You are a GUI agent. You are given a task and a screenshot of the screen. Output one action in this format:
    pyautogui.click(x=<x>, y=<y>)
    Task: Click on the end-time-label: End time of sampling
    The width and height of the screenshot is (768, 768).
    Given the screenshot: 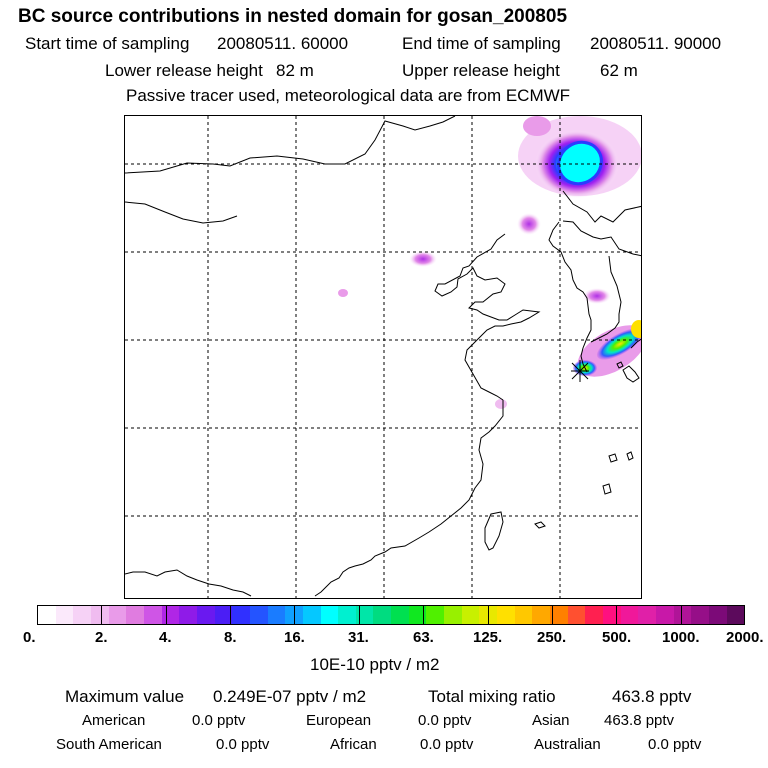 What is the action you would take?
    pyautogui.click(x=481, y=43)
    